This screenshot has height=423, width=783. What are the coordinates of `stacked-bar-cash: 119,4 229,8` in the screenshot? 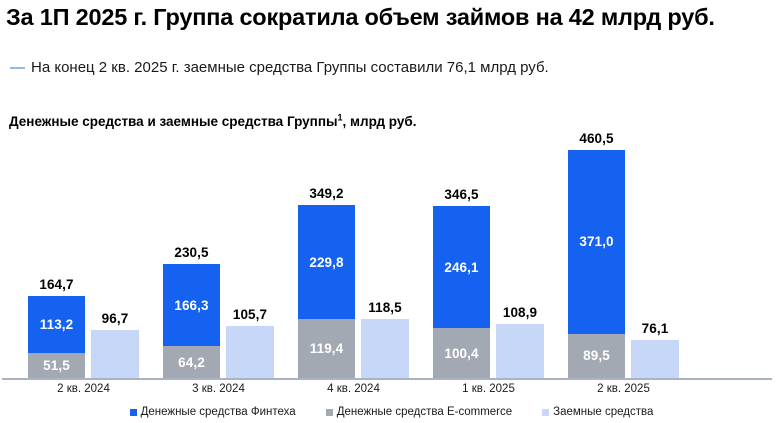 It's located at (326, 291).